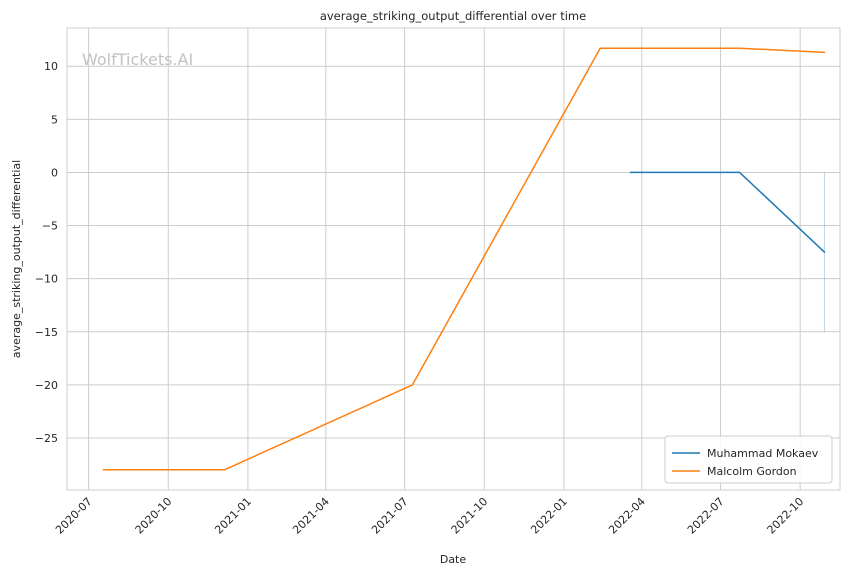 This screenshot has width=850, height=575. I want to click on y-tick-label: 5, so click(54, 119).